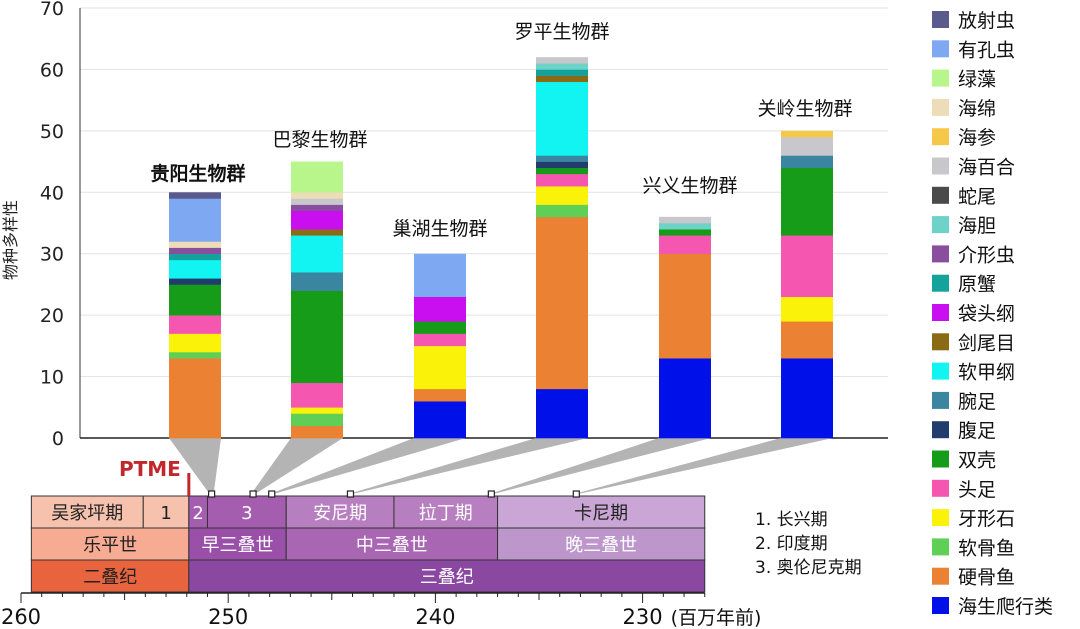 Image resolution: width=1080 pixels, height=629 pixels. Describe the element at coordinates (977, 431) in the screenshot. I see `legend-label: 腹足` at that location.